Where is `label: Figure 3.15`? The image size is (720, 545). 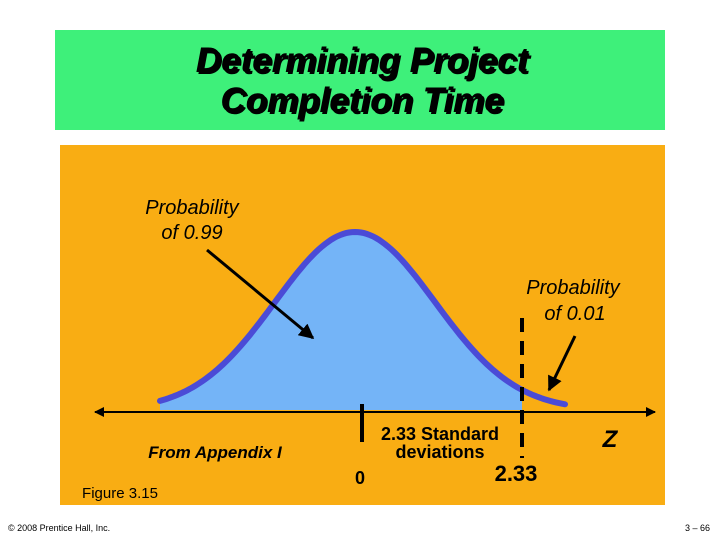 label: Figure 3.15 is located at coordinates (120, 493).